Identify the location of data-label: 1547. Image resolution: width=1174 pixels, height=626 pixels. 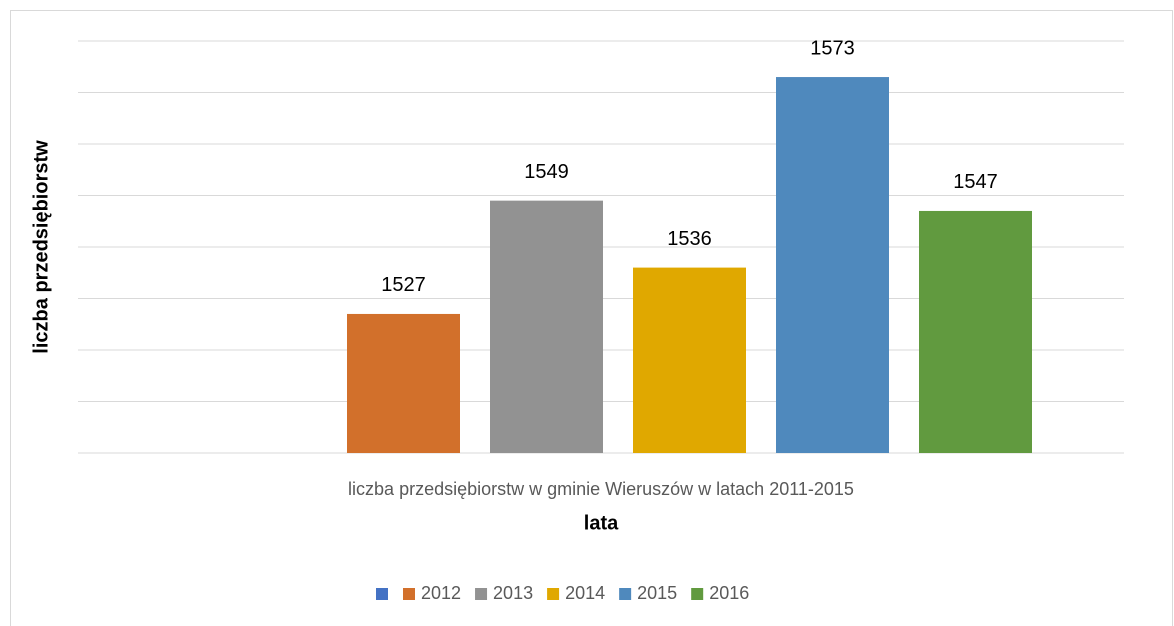
(975, 182).